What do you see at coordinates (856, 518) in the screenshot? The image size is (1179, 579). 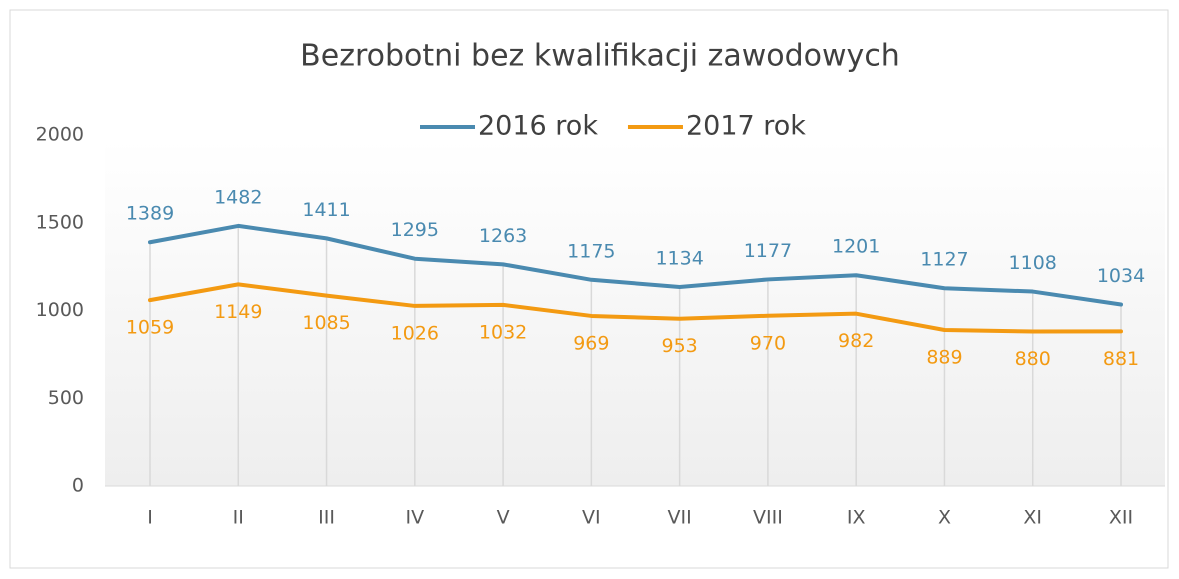 I see `x-tick-label: IX` at bounding box center [856, 518].